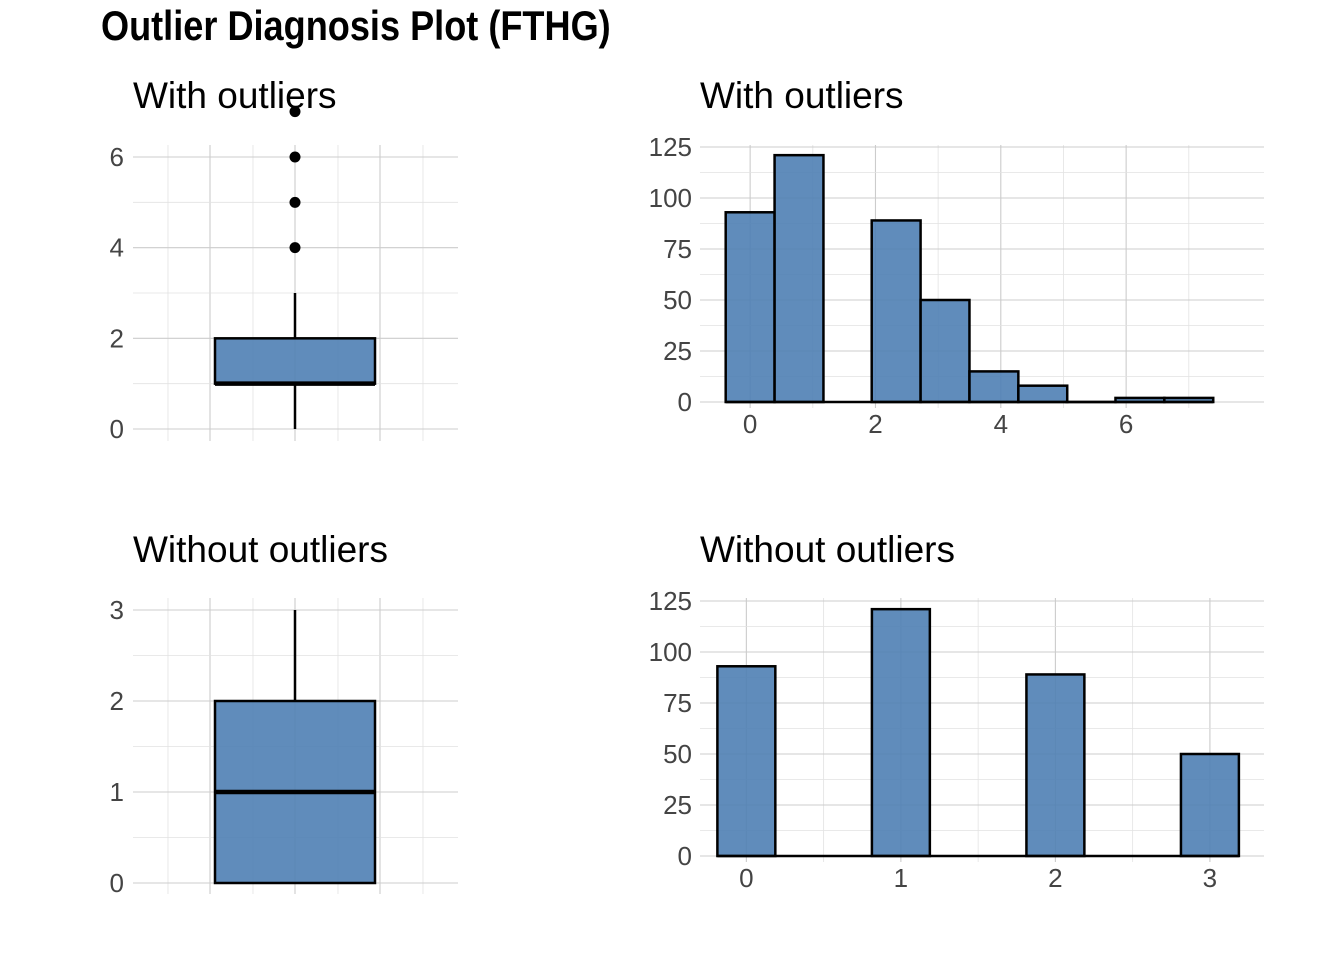  What do you see at coordinates (901, 878) in the screenshot?
I see `x-tick-label: 1` at bounding box center [901, 878].